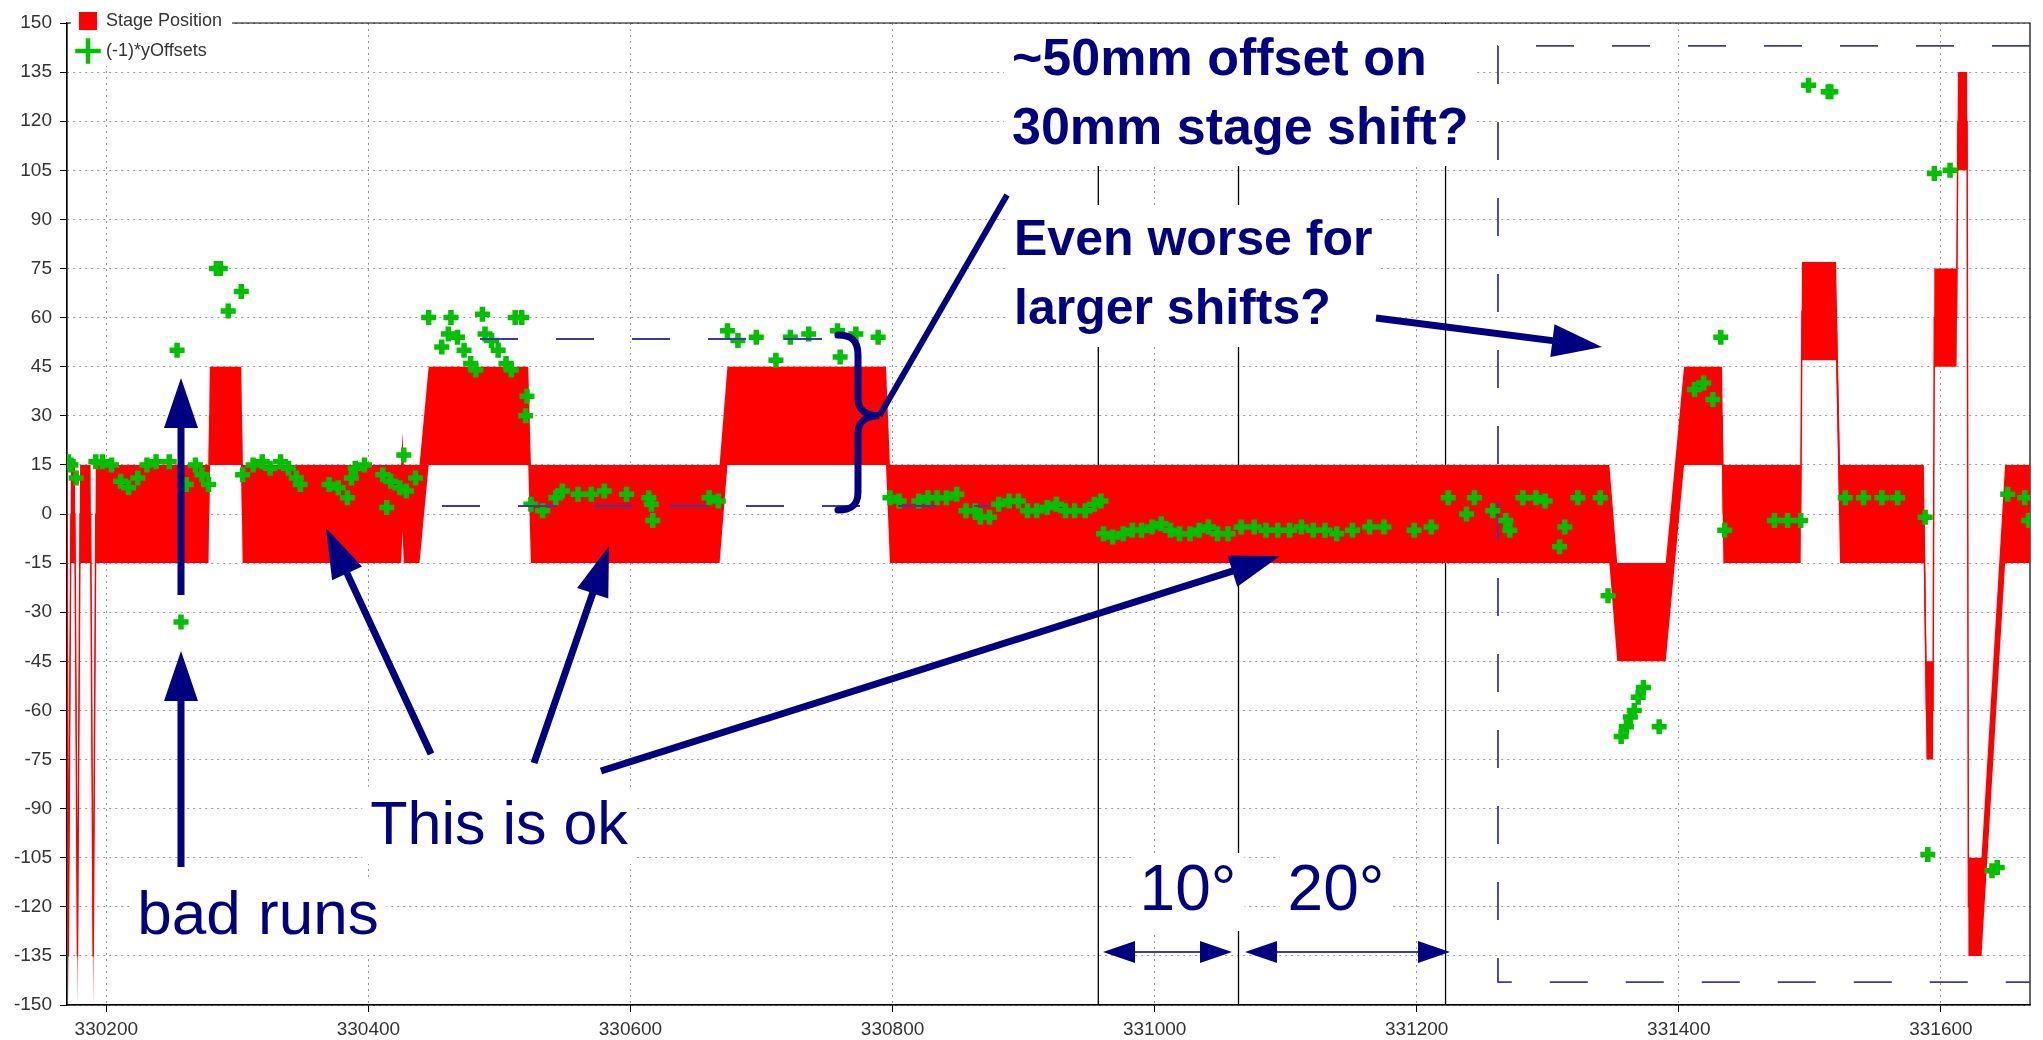  Describe the element at coordinates (38, 709) in the screenshot. I see `y-tick-label: -60` at that location.